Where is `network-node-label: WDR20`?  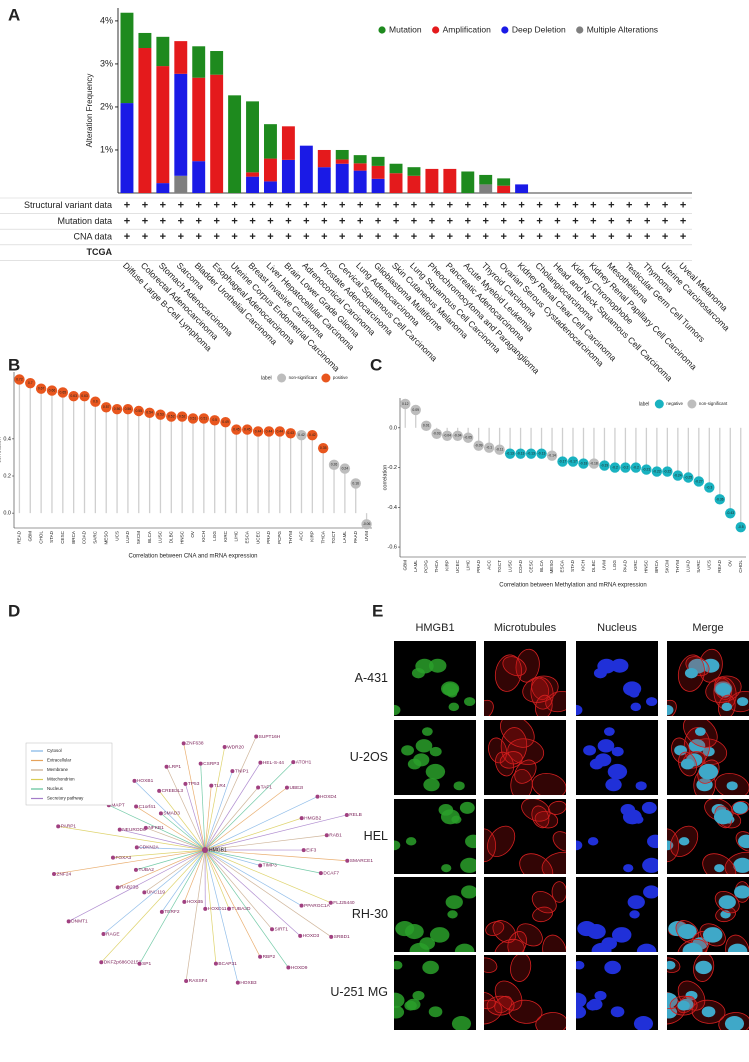 network-node-label: WDR20 is located at coordinates (235, 747).